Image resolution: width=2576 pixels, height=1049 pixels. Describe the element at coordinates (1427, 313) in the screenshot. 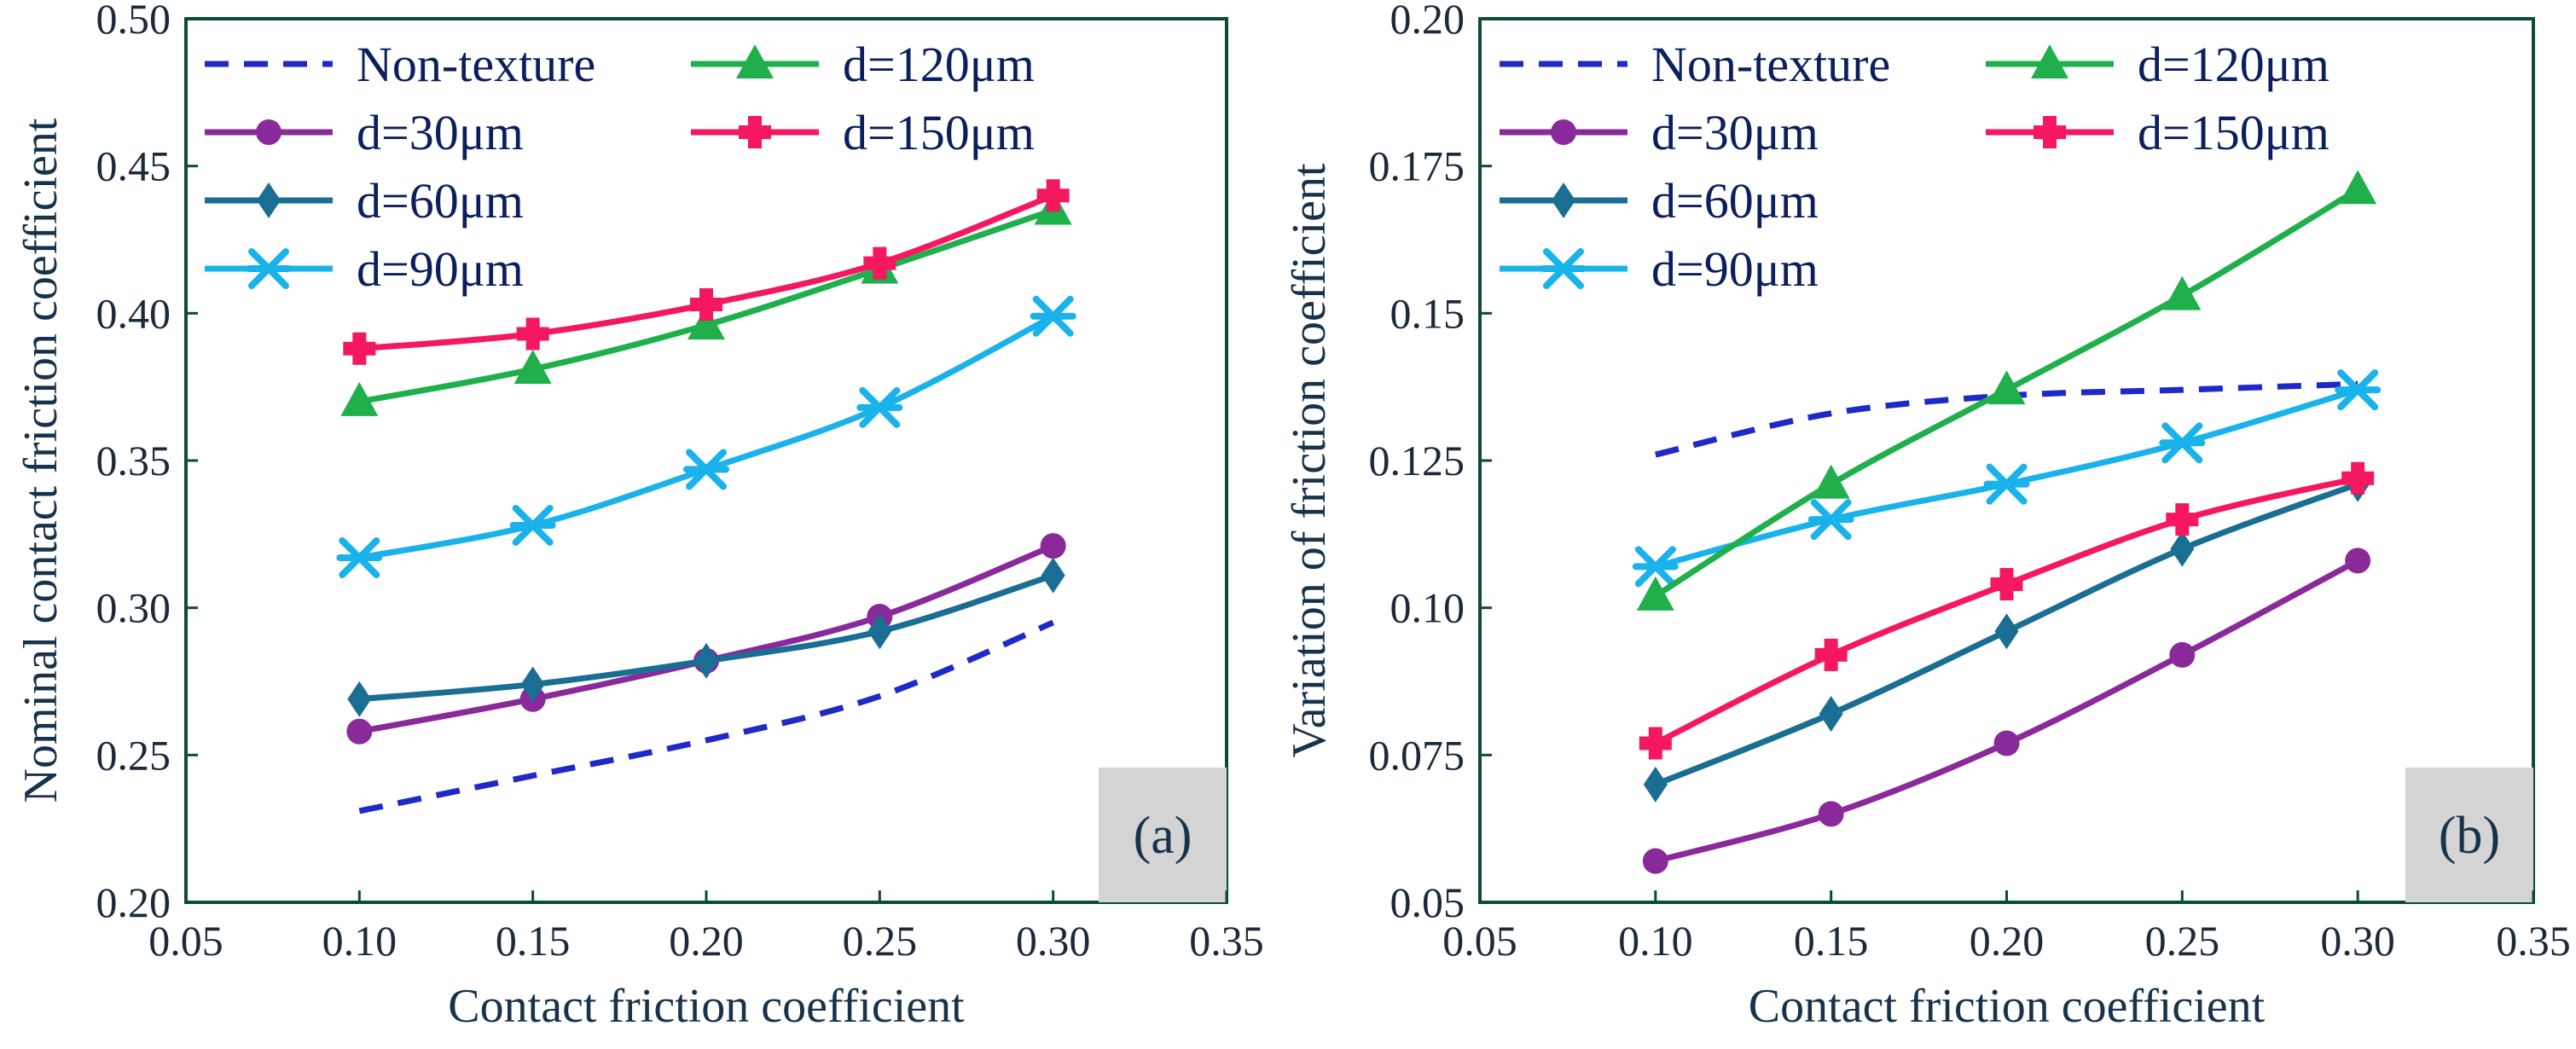

I see `panel-b-y-tick-label: 0.15` at that location.